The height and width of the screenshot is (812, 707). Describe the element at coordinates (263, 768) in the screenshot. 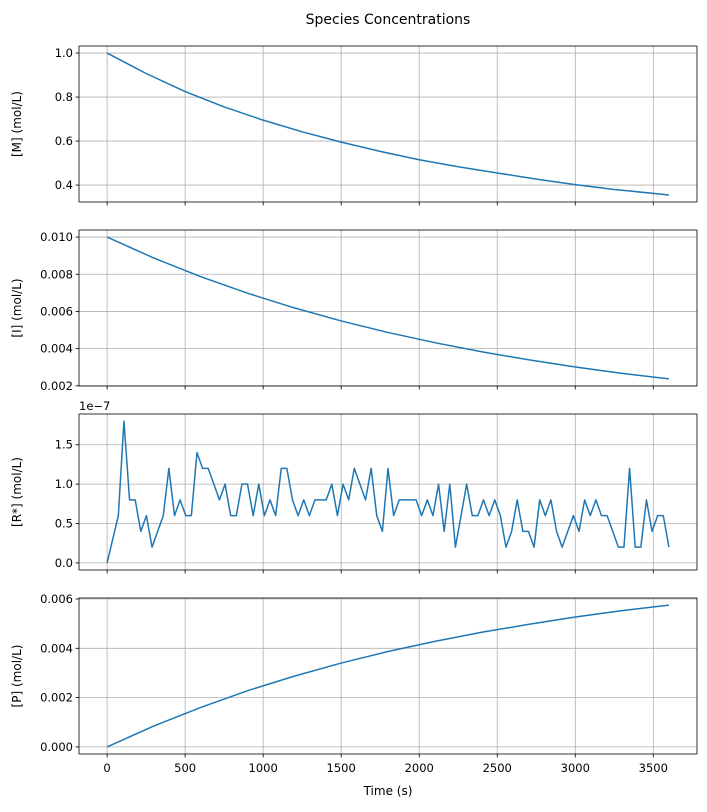

I see `x-tick-label: 1000` at that location.